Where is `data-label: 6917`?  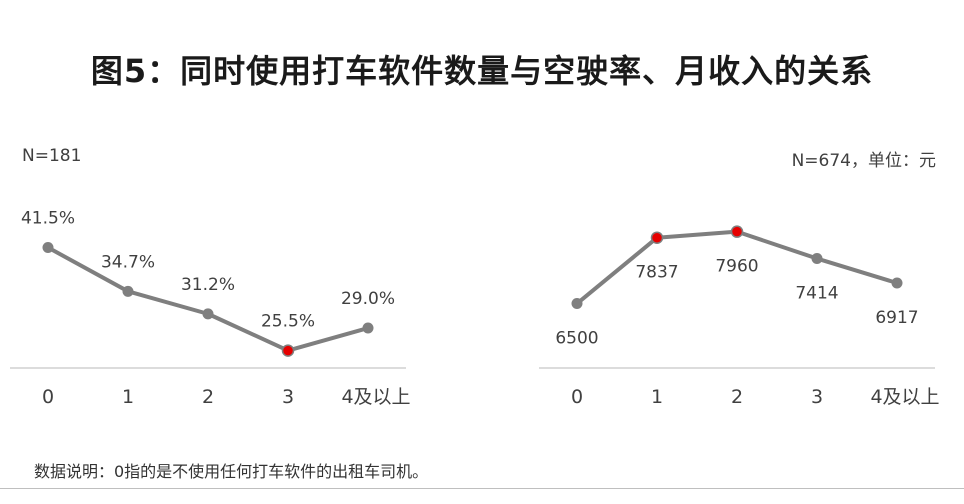 data-label: 6917 is located at coordinates (896, 318).